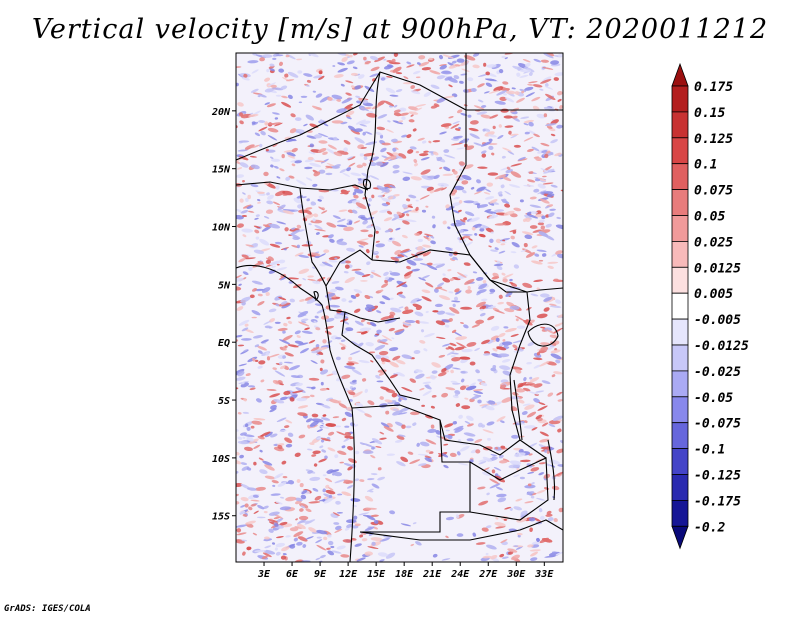 The image size is (800, 618). I want to click on lon-tick-label: 18E, so click(404, 574).